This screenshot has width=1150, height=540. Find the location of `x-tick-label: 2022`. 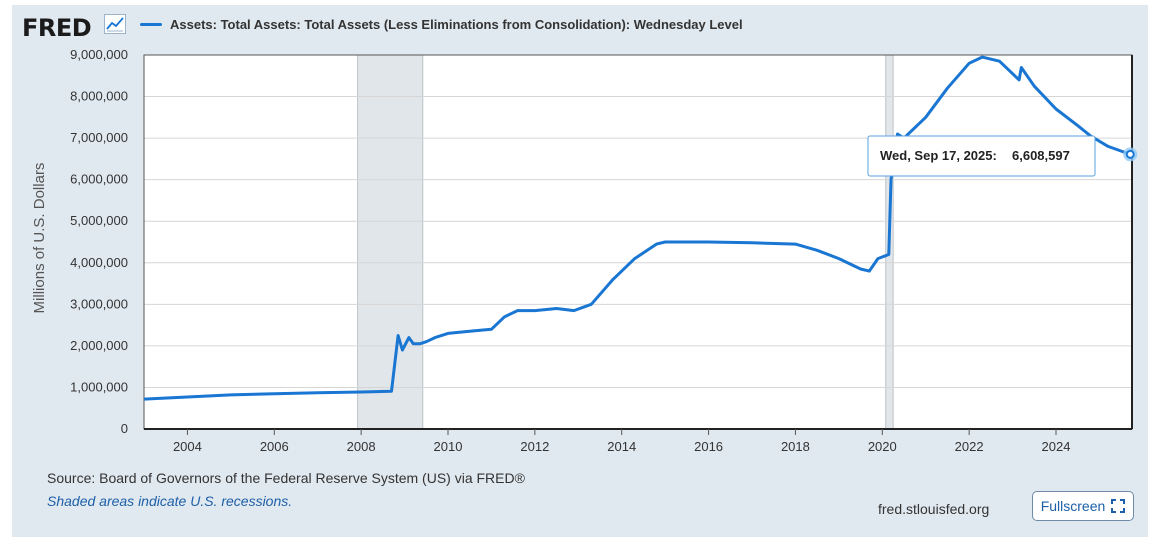

x-tick-label: 2022 is located at coordinates (969, 446).